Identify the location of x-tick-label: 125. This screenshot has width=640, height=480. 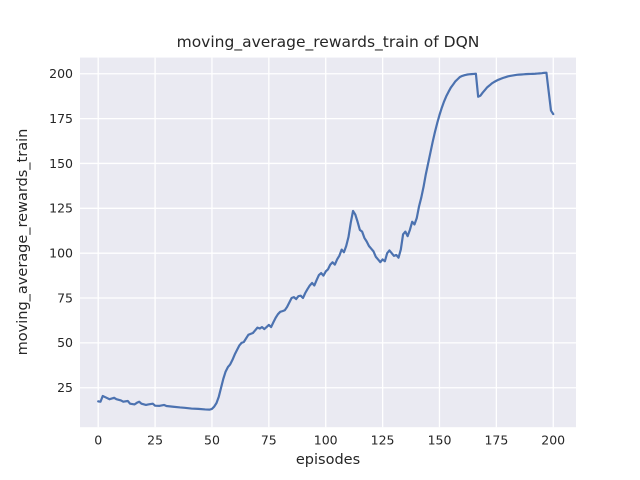
(383, 440).